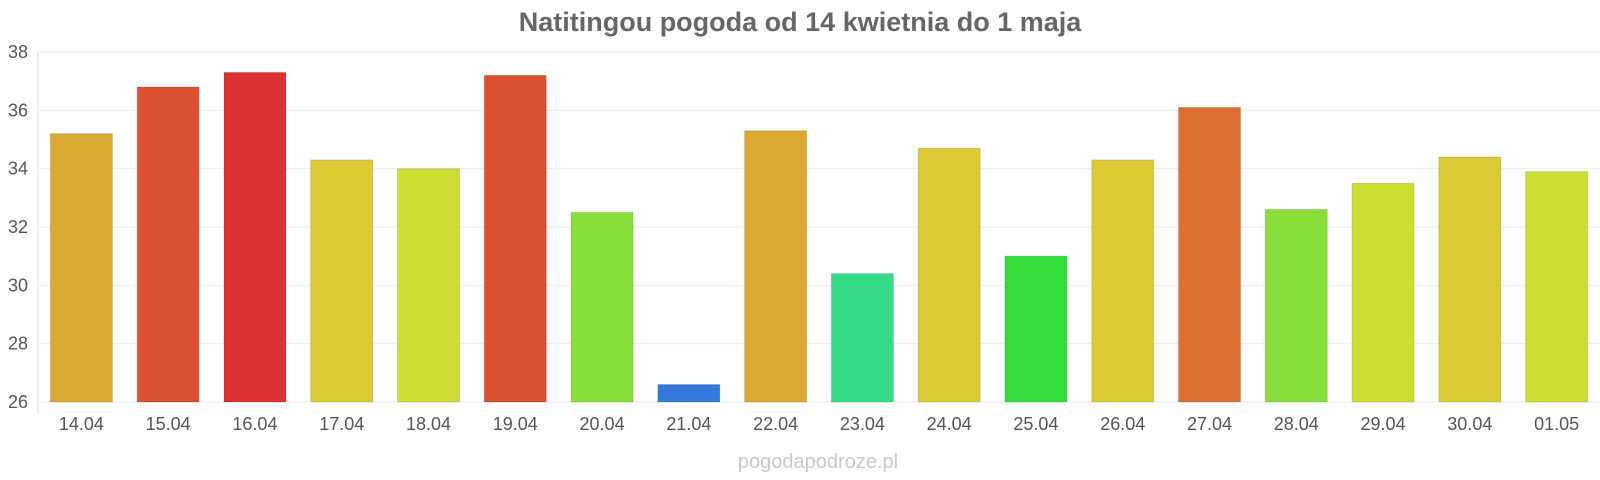  Describe the element at coordinates (602, 424) in the screenshot. I see `x-tick-label: 20.04` at that location.